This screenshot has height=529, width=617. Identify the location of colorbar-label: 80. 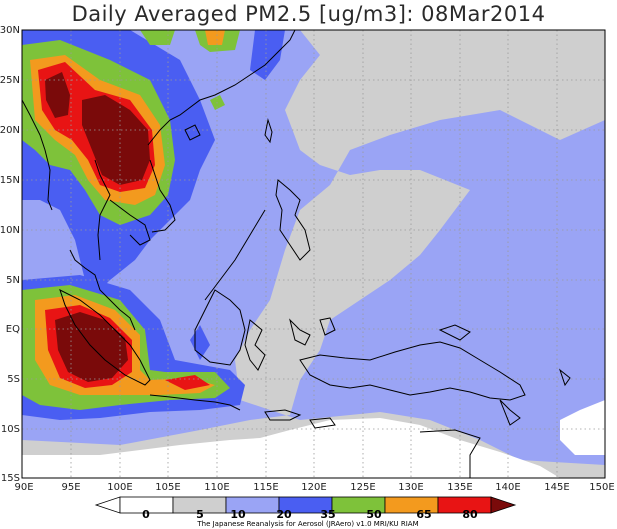
(470, 514).